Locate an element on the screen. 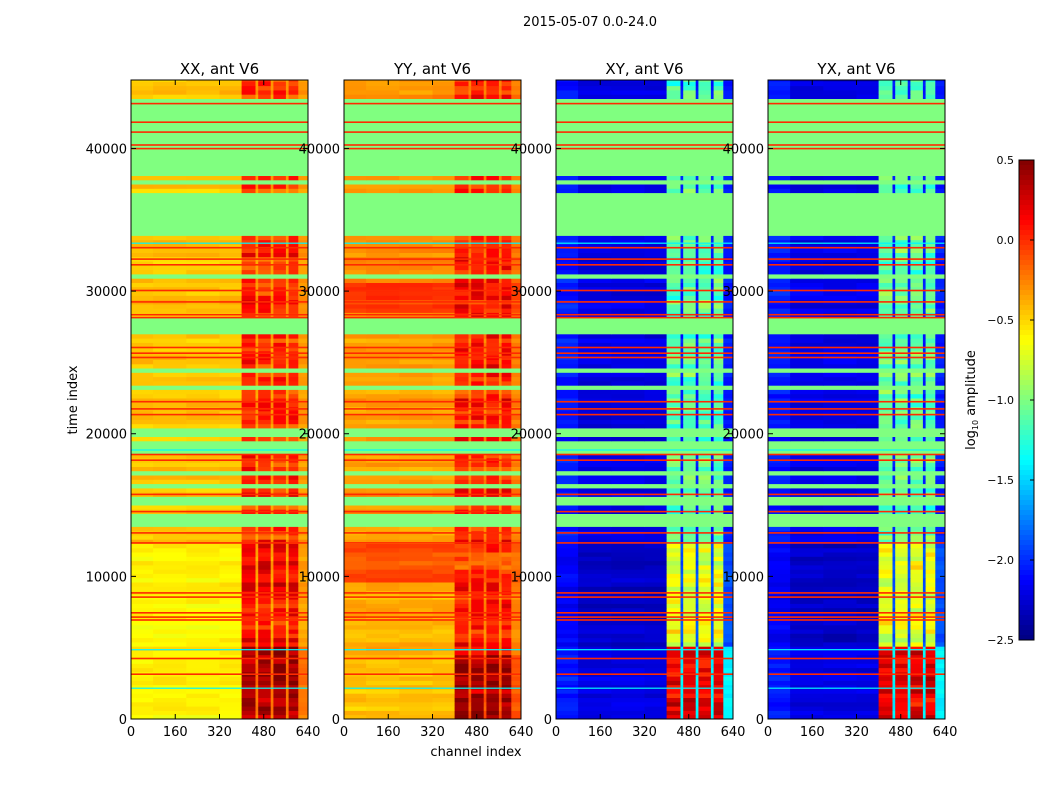 This screenshot has height=800, width=1050. rfi-line is located at coordinates (432, 617).